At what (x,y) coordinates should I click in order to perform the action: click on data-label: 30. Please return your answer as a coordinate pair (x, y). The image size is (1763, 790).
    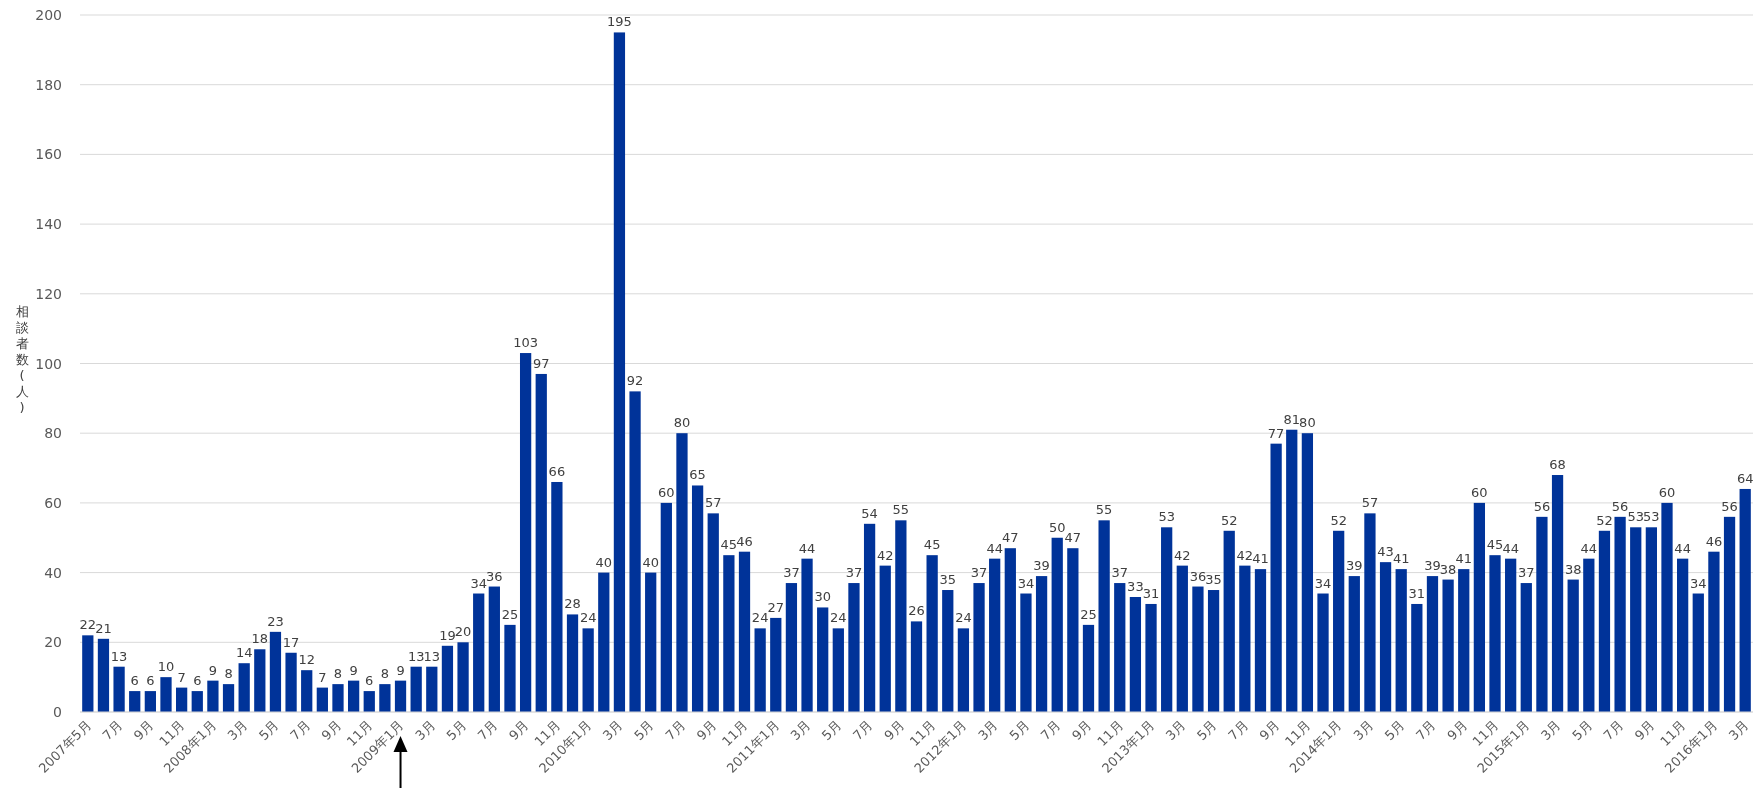
    Looking at the image, I should click on (822, 597).